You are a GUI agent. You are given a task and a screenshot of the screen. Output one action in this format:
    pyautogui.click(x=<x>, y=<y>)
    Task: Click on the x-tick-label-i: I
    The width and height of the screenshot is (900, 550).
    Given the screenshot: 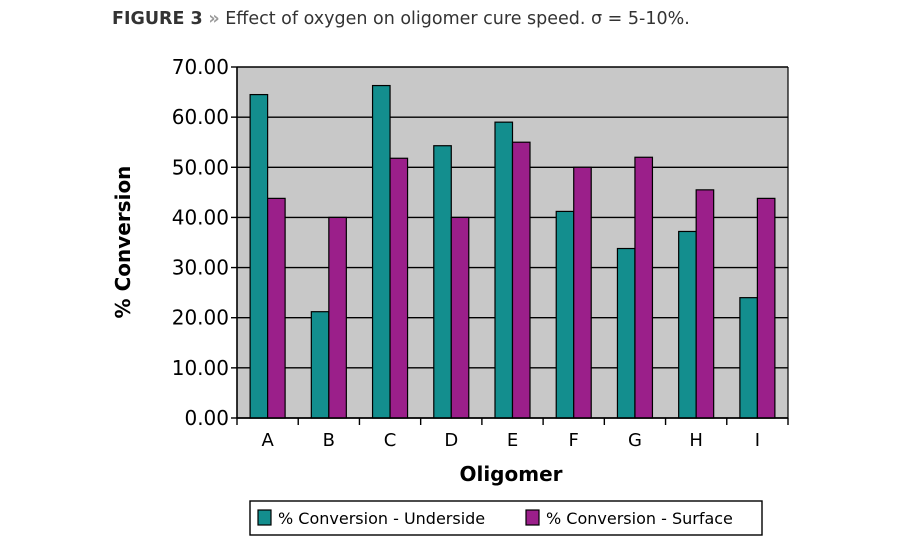 What is the action you would take?
    pyautogui.click(x=757, y=440)
    